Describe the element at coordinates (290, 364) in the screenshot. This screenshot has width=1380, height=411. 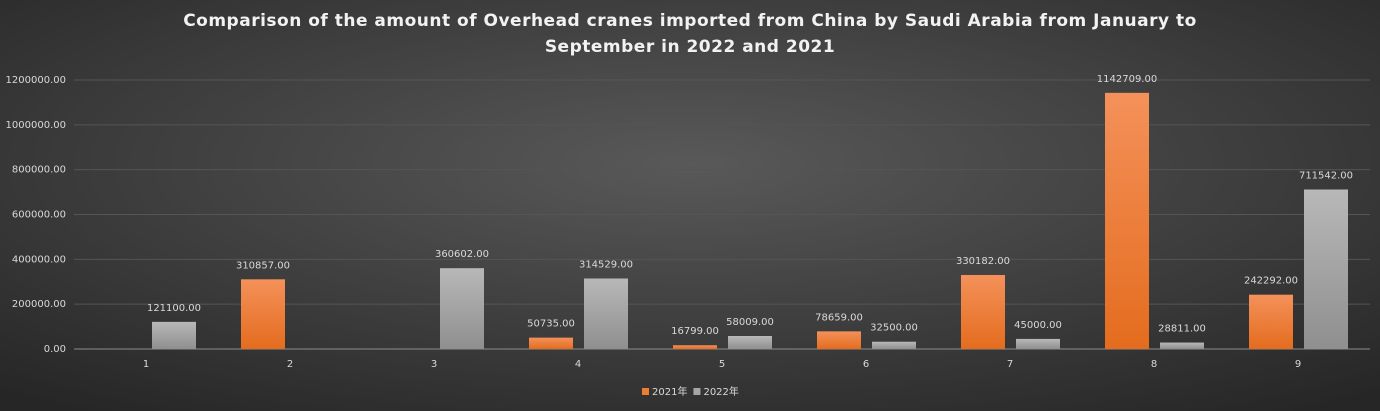
I see `x-tick-label: 2` at that location.